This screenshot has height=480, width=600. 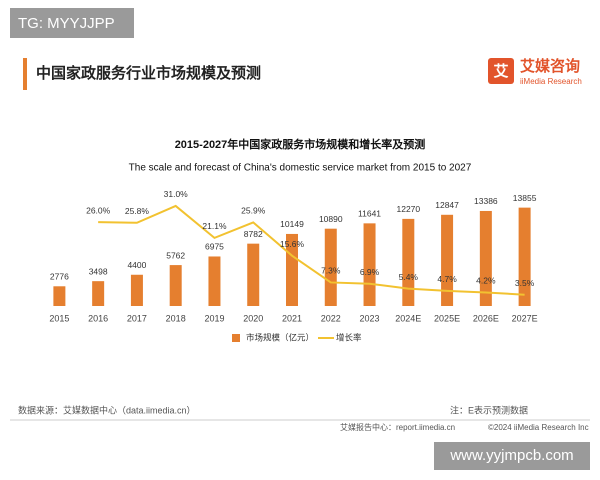 I want to click on bar-value-label: 11641, so click(x=369, y=214).